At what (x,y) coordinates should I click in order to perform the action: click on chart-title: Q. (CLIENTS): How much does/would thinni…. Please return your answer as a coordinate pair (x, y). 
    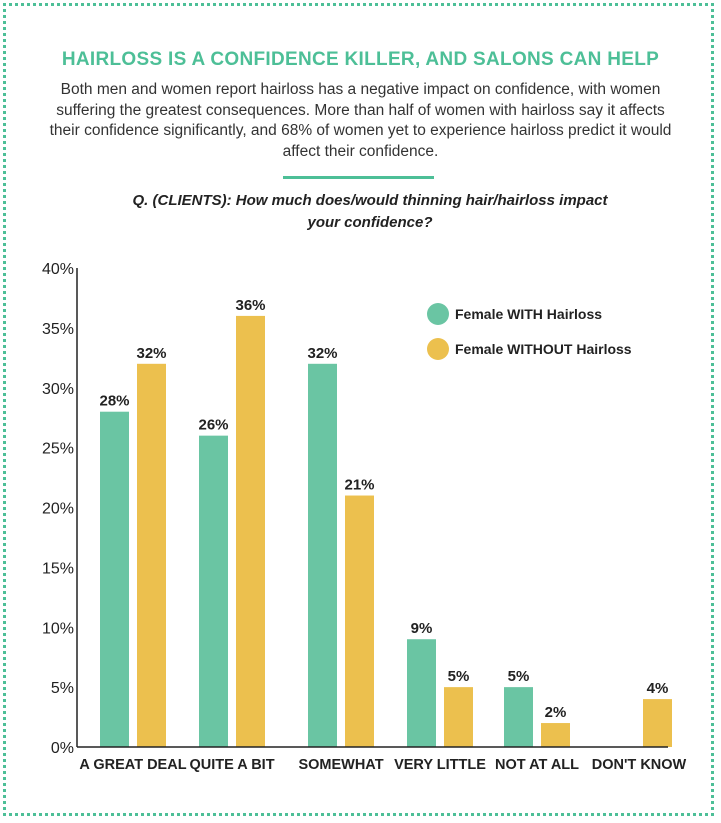
    Looking at the image, I should click on (370, 211).